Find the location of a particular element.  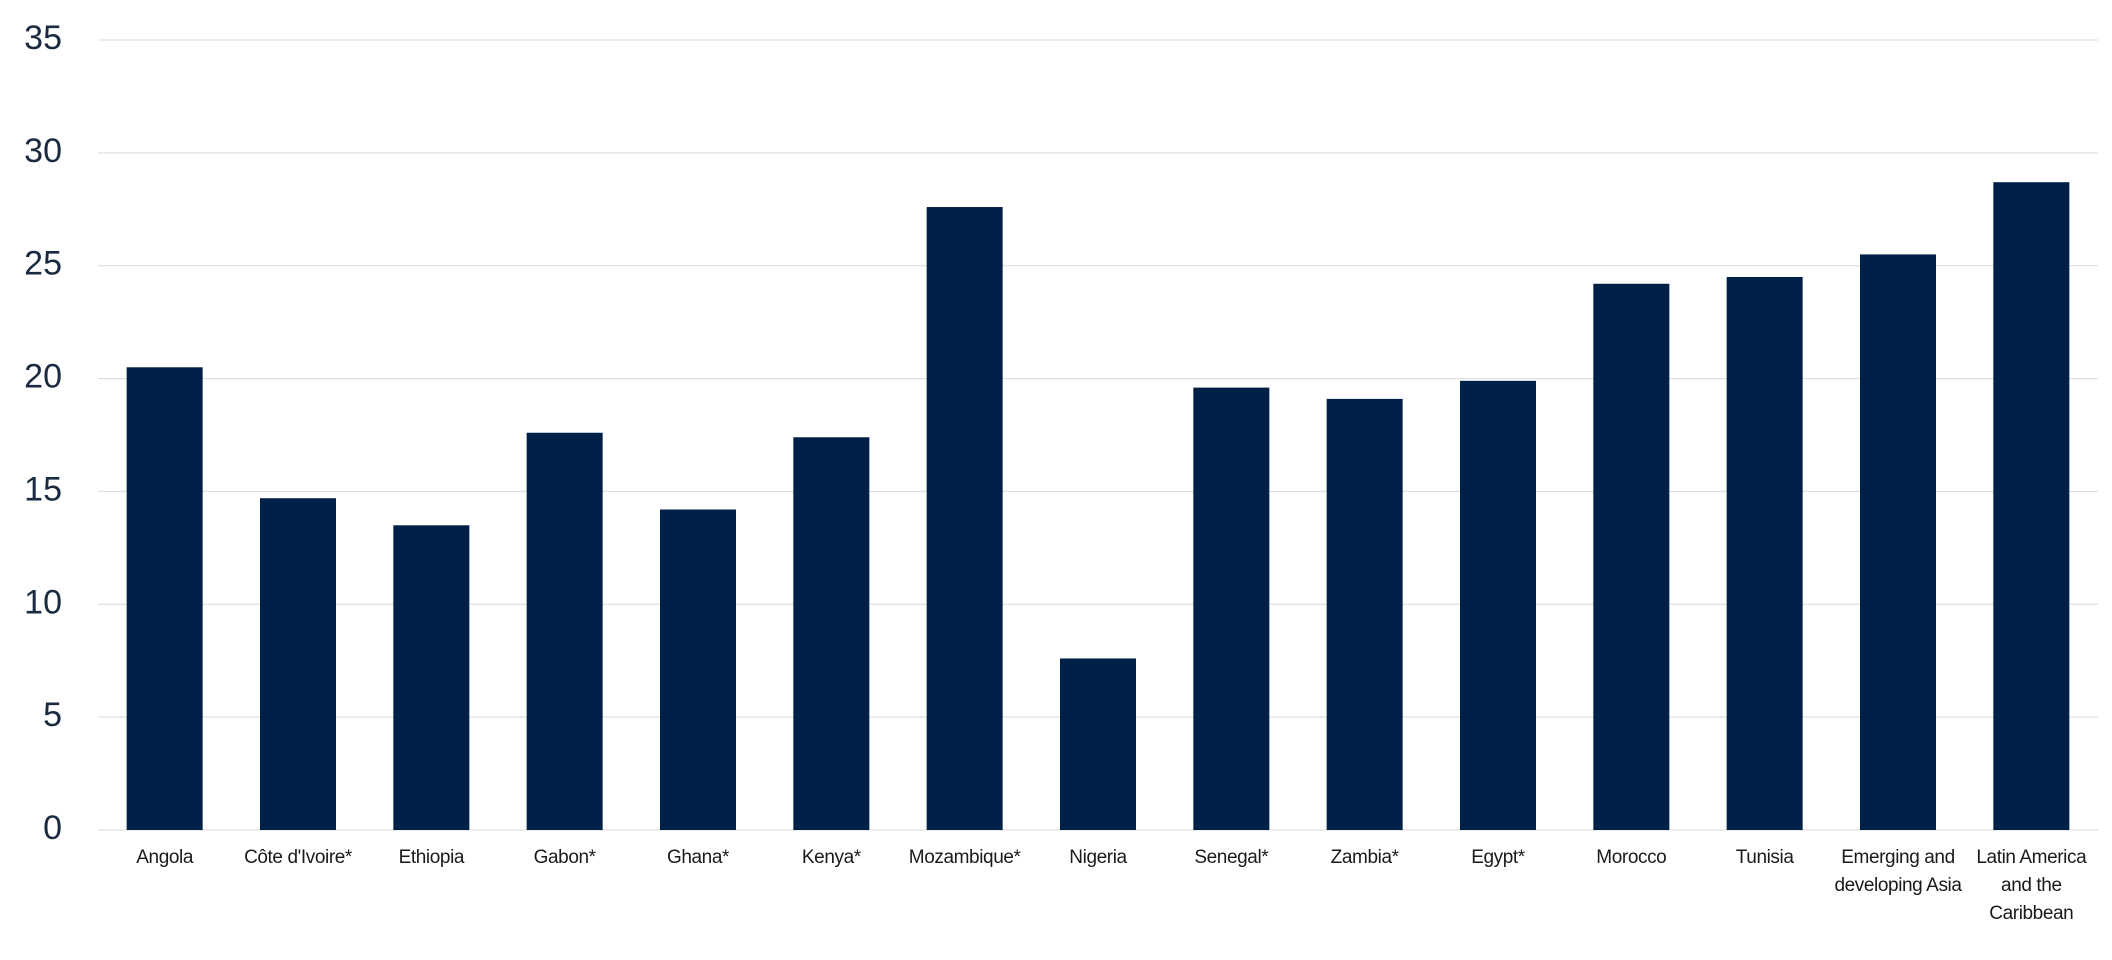

y-tick-label: 10 is located at coordinates (43, 602).